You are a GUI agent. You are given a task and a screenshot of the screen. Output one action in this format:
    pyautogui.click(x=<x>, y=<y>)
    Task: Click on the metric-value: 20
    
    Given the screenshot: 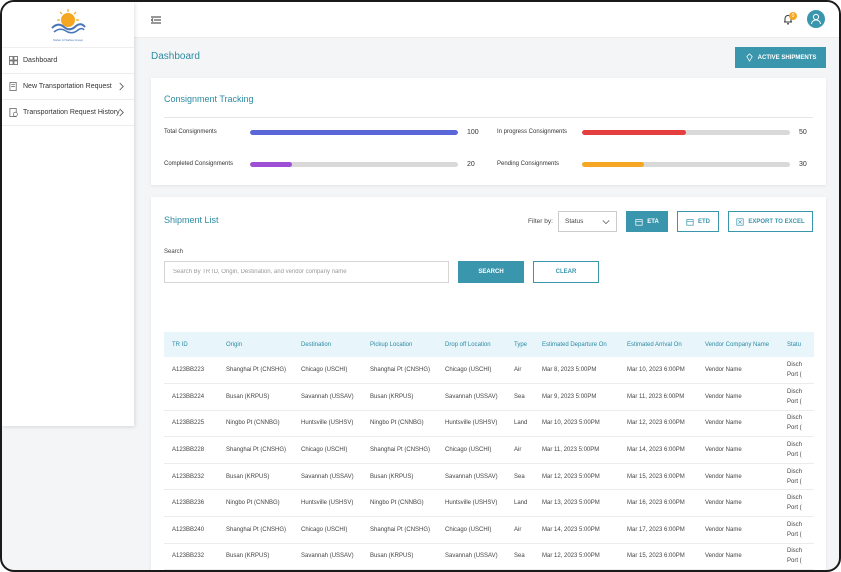 What is the action you would take?
    pyautogui.click(x=471, y=164)
    